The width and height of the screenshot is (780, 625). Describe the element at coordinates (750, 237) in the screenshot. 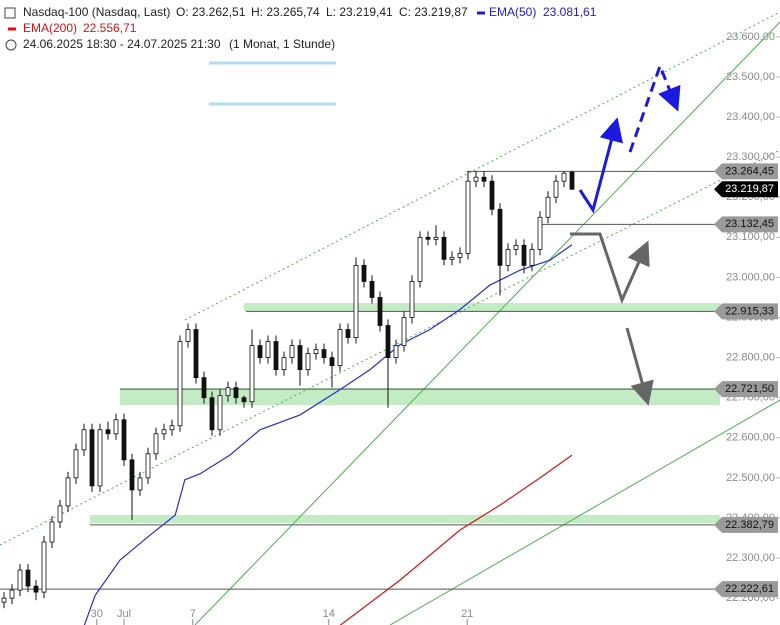

I see `y-tick-label: 23.100,00` at that location.